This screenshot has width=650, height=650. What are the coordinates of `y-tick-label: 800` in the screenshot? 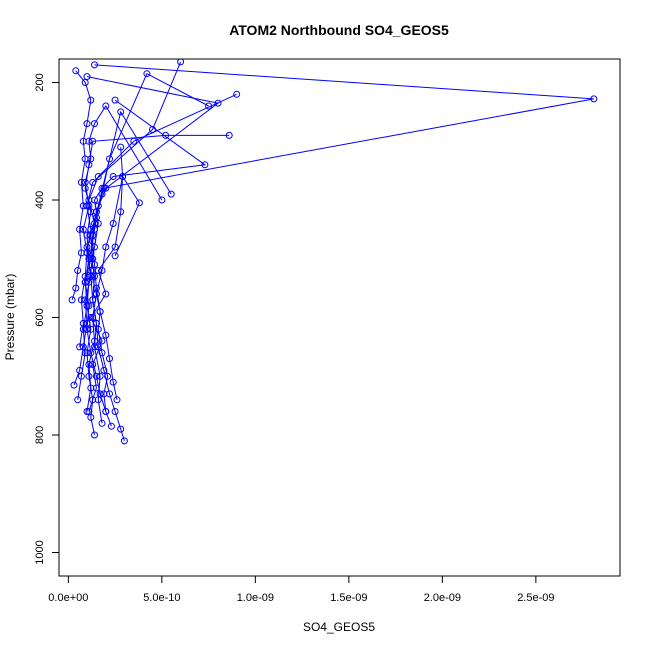 It's located at (40, 435).